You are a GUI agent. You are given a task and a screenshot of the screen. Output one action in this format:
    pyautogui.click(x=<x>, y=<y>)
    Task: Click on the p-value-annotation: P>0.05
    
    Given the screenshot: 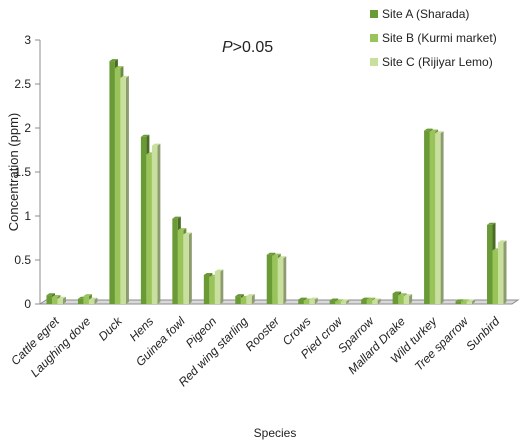 What is the action you would take?
    pyautogui.click(x=247, y=47)
    